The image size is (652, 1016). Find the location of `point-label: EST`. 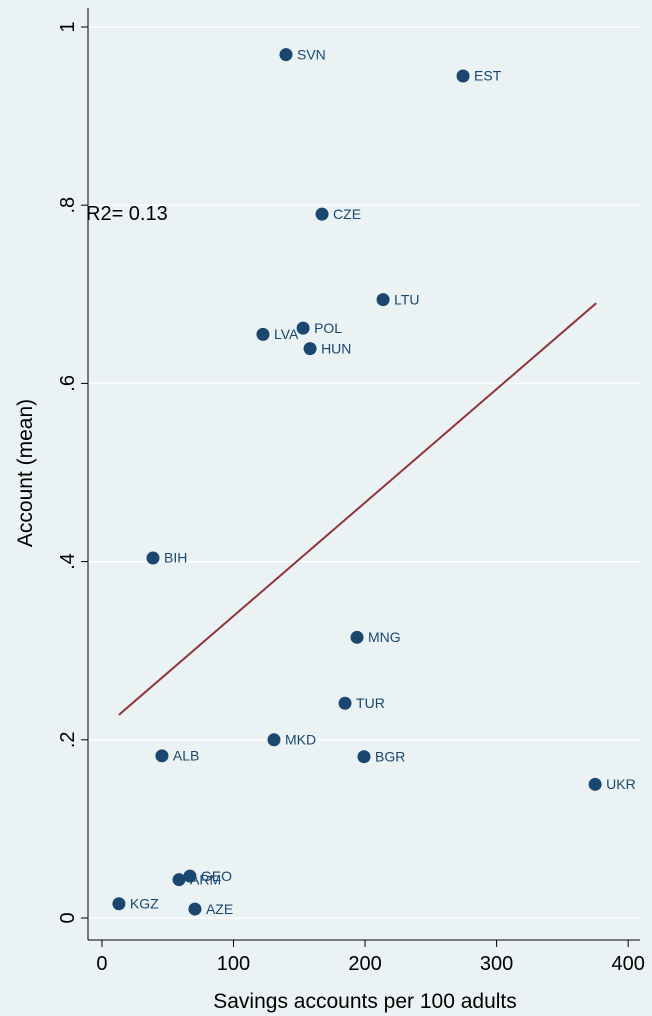

point-label: EST is located at coordinates (488, 76).